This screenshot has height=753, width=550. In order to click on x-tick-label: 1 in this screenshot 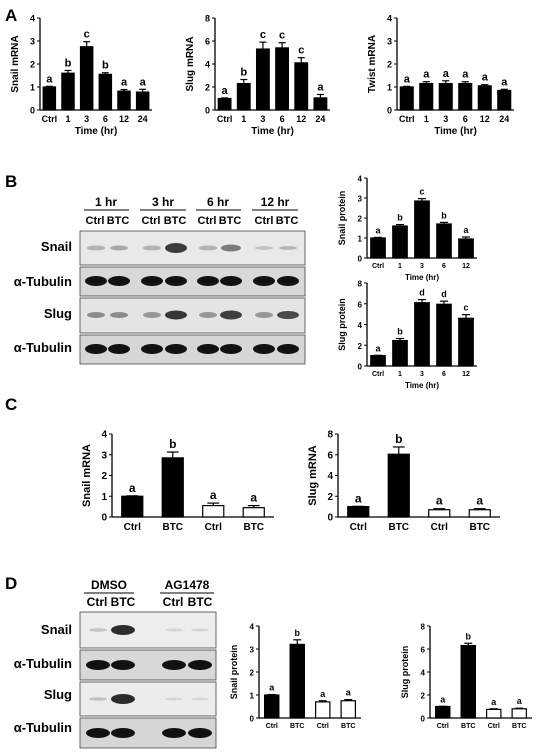, I will do `click(400, 374)`.